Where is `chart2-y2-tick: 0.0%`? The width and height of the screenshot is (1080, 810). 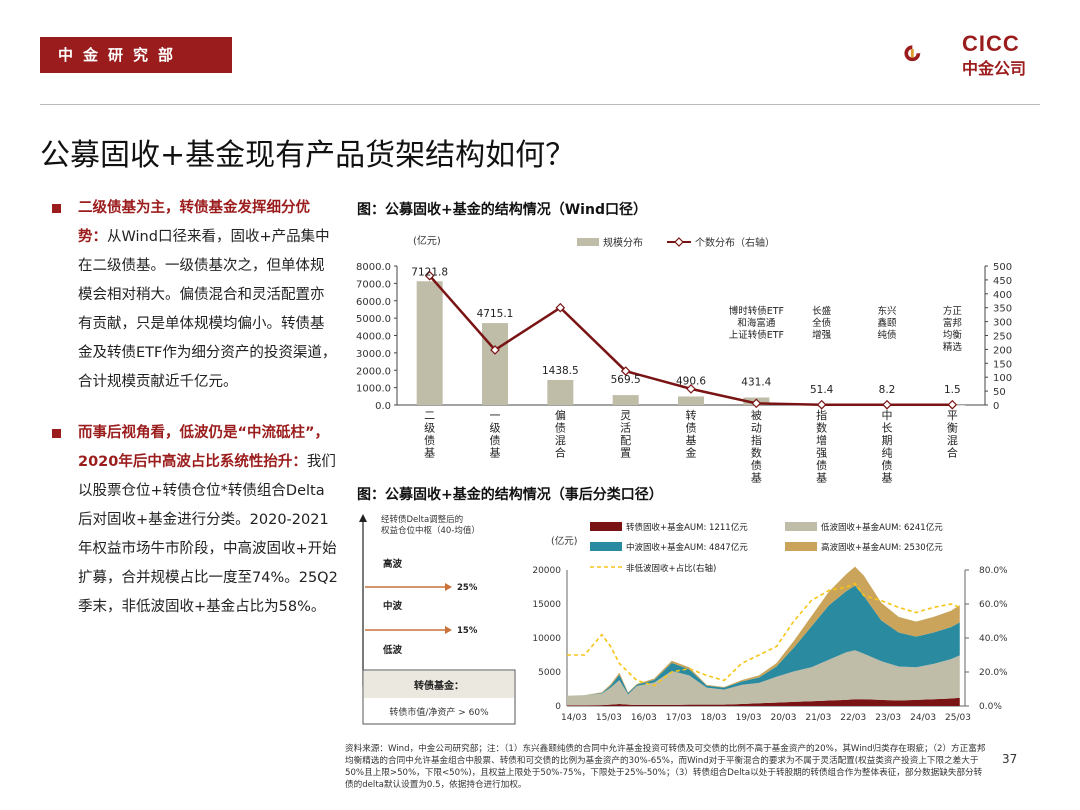
chart2-y2-tick: 0.0% is located at coordinates (990, 707).